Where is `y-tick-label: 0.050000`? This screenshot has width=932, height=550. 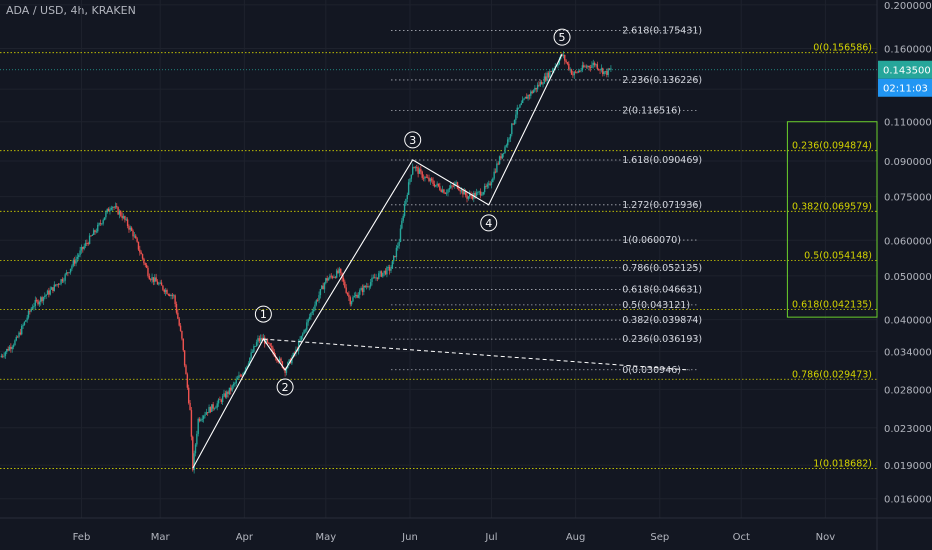
y-tick-label: 0.050000 is located at coordinates (908, 277).